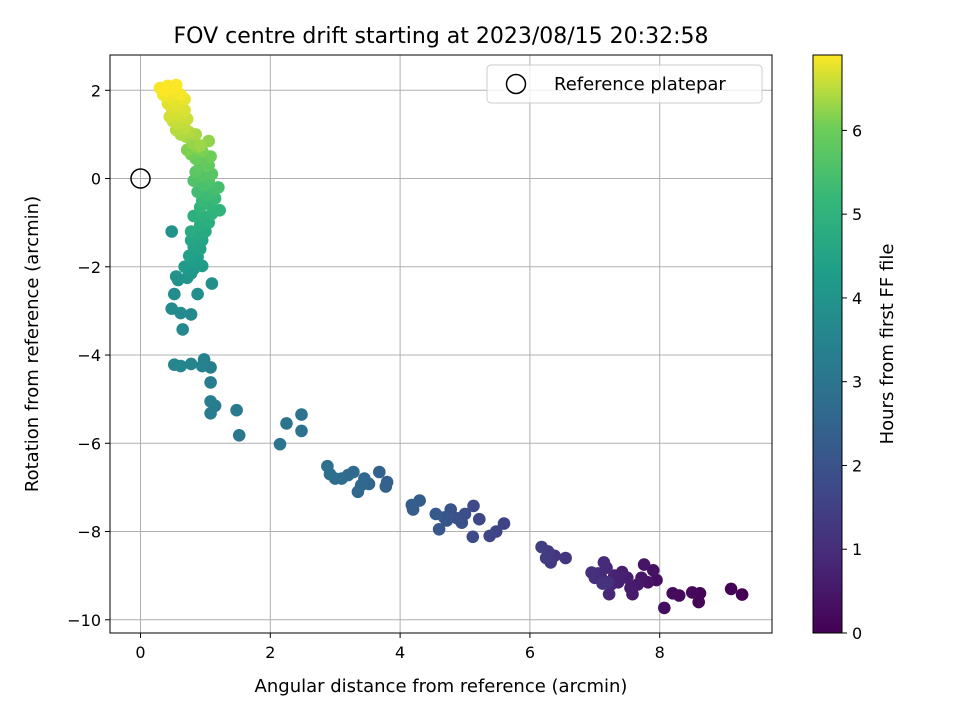 This screenshot has height=724, width=960. I want to click on reference-platepar-marker, so click(140, 178).